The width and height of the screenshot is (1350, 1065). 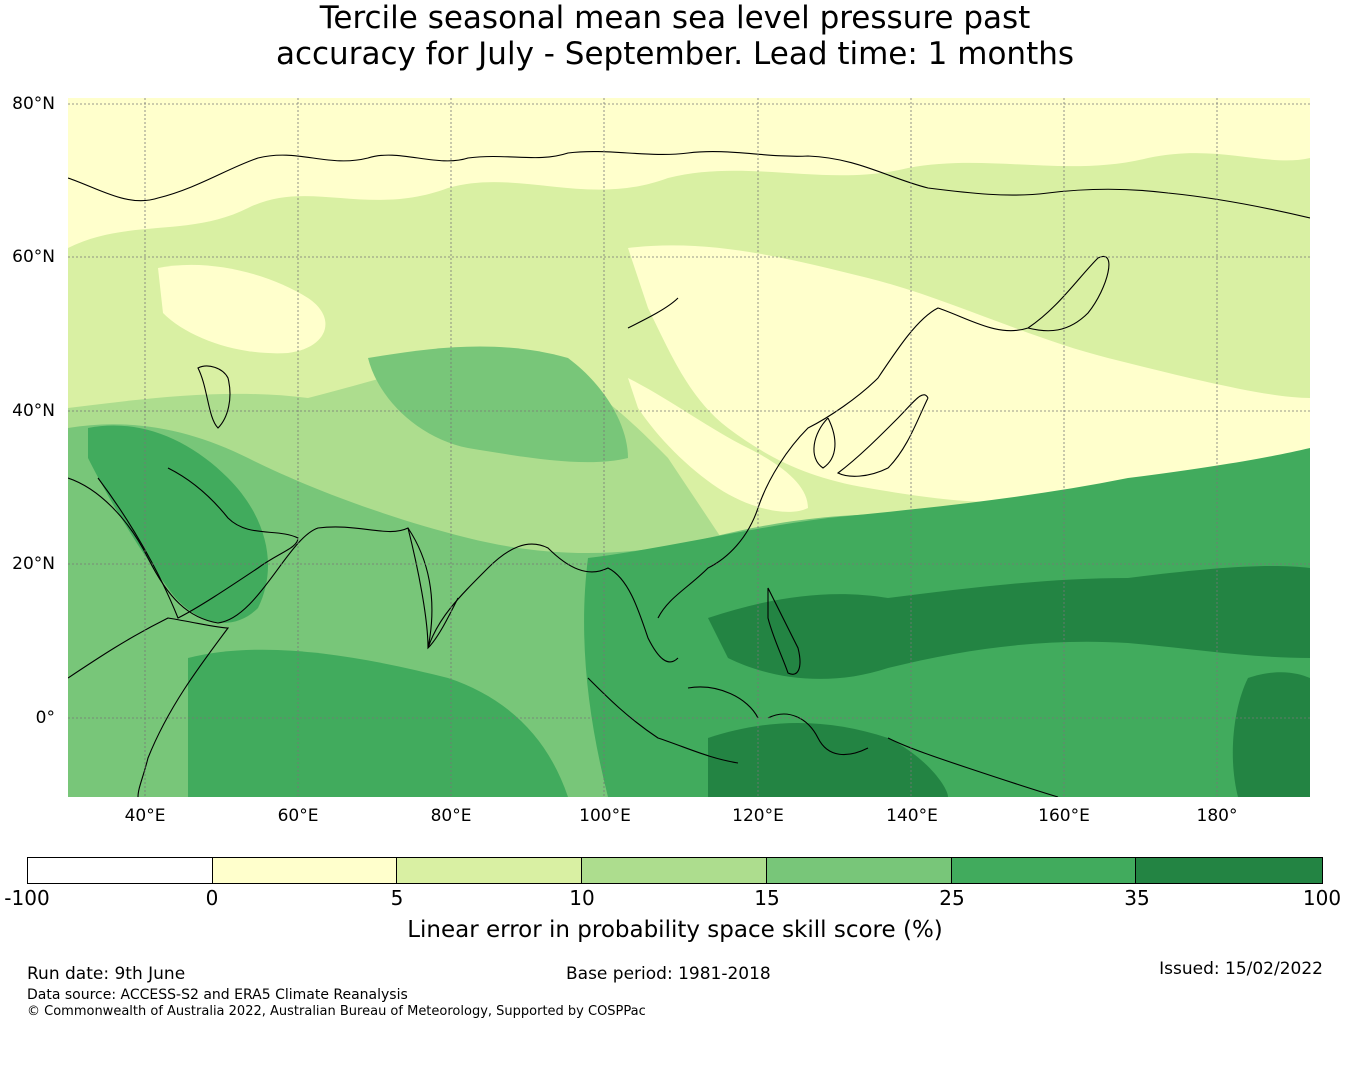 I want to click on coastline-korea, so click(x=824, y=443).